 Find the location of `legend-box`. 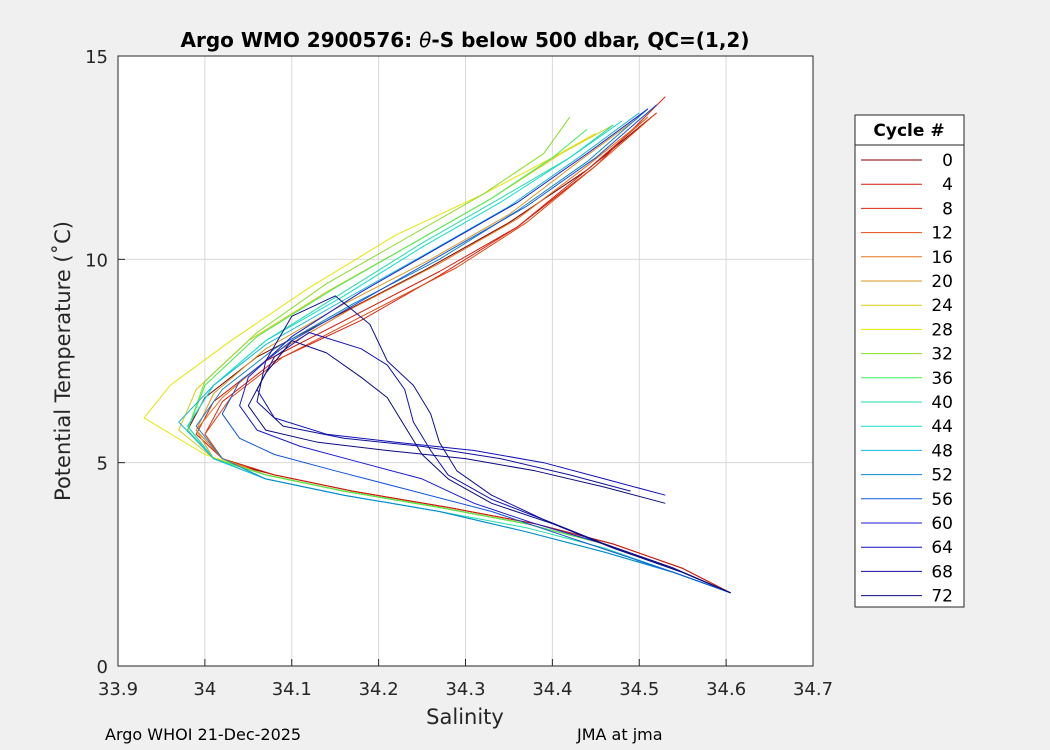

legend-box is located at coordinates (909, 361).